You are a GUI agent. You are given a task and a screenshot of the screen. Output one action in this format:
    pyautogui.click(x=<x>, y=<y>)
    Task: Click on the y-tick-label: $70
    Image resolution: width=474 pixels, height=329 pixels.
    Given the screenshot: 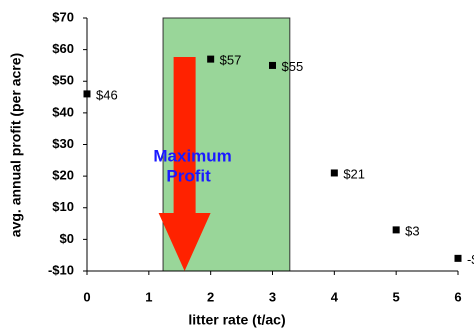 What is the action you would take?
    pyautogui.click(x=63, y=16)
    